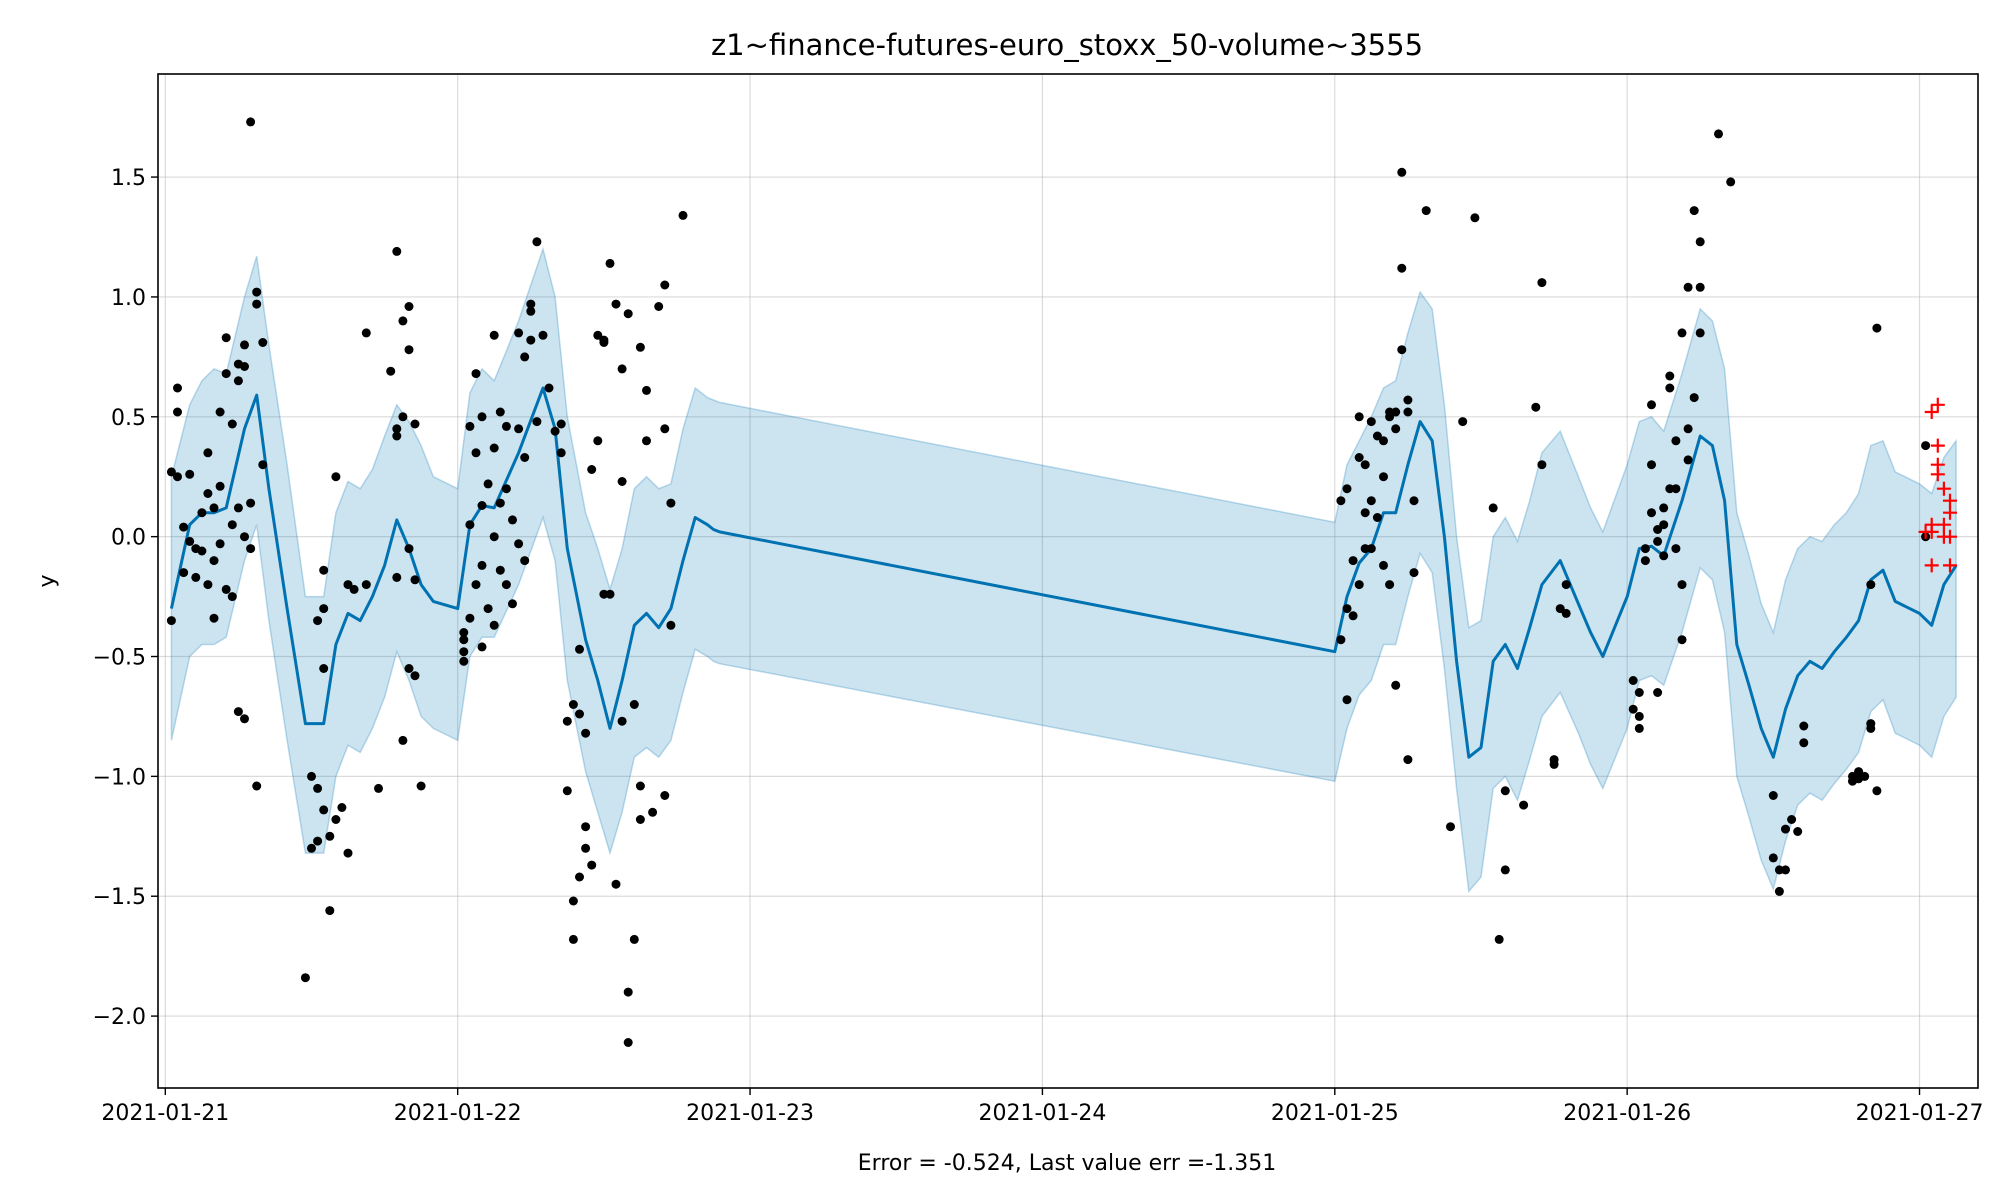 The width and height of the screenshot is (2000, 1200). What do you see at coordinates (1042, 1113) in the screenshot?
I see `x-tick-label: 2021-01-24` at bounding box center [1042, 1113].